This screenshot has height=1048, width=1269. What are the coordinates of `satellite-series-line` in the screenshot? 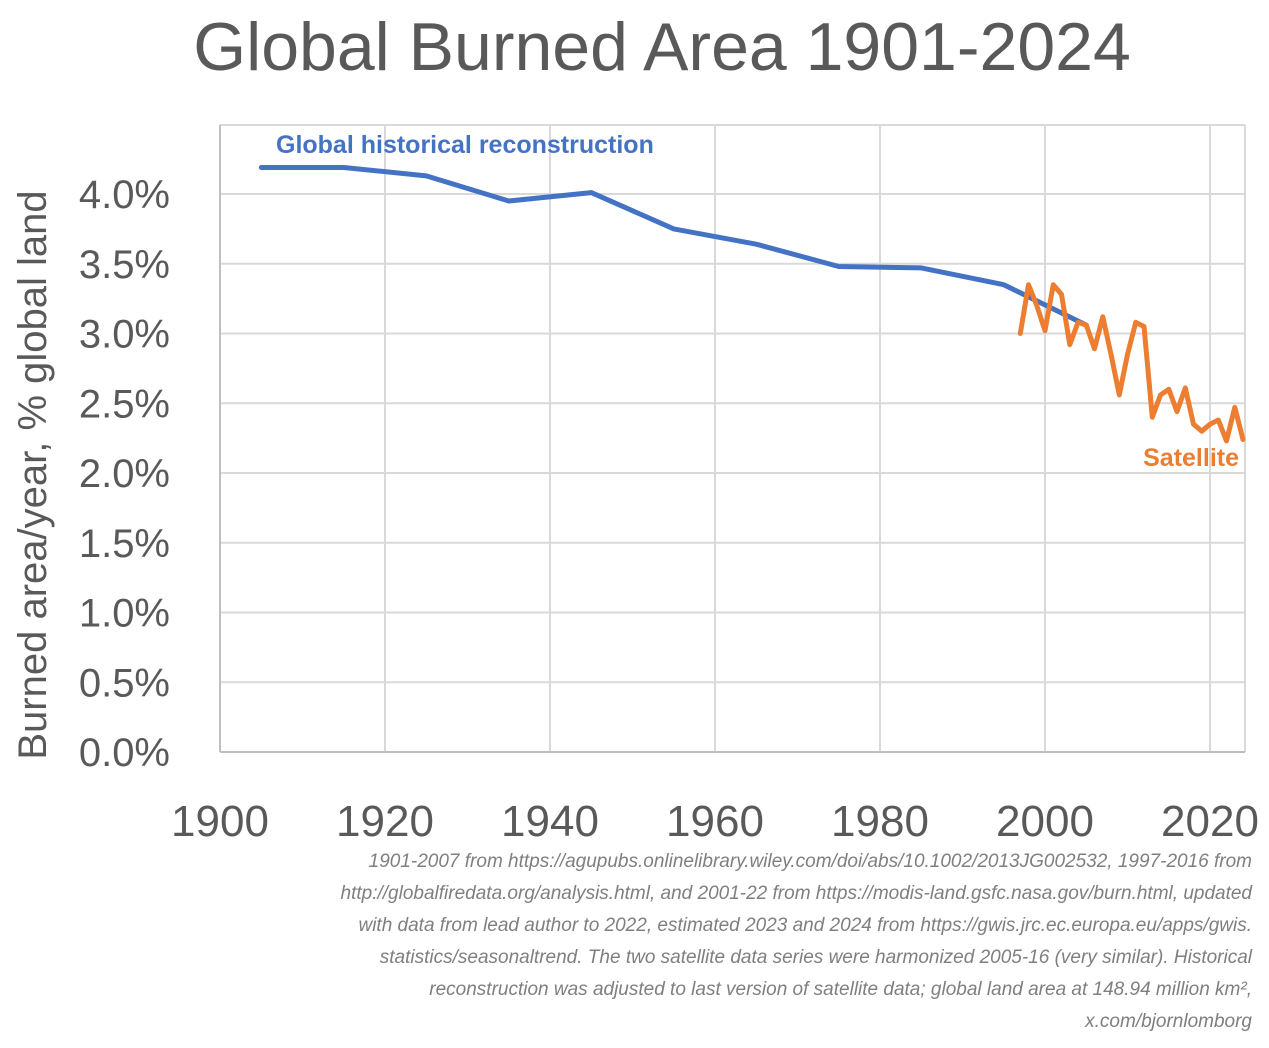 It's located at (1131, 363).